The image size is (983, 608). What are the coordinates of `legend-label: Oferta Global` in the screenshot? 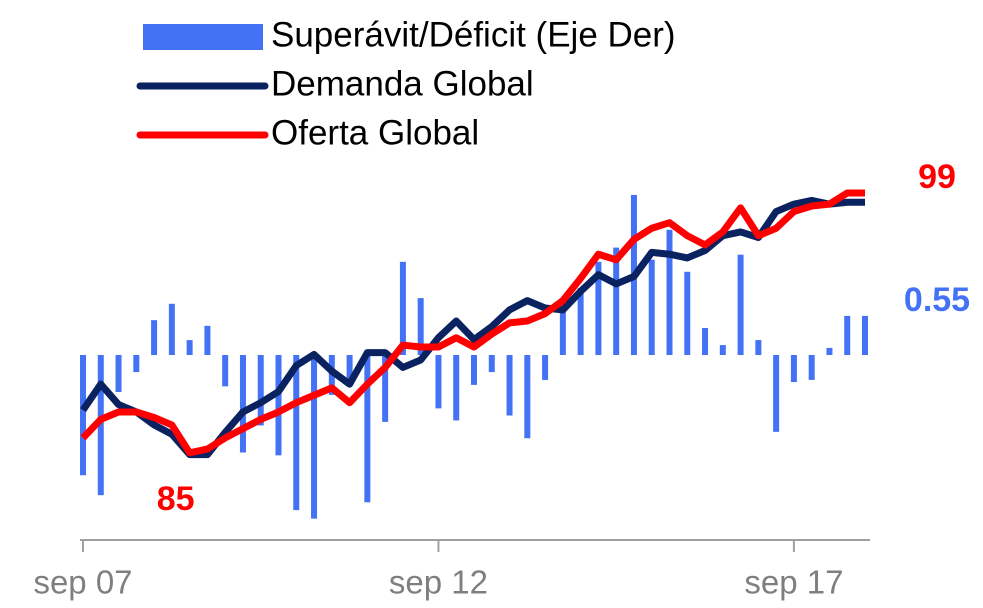 It's located at (375, 132).